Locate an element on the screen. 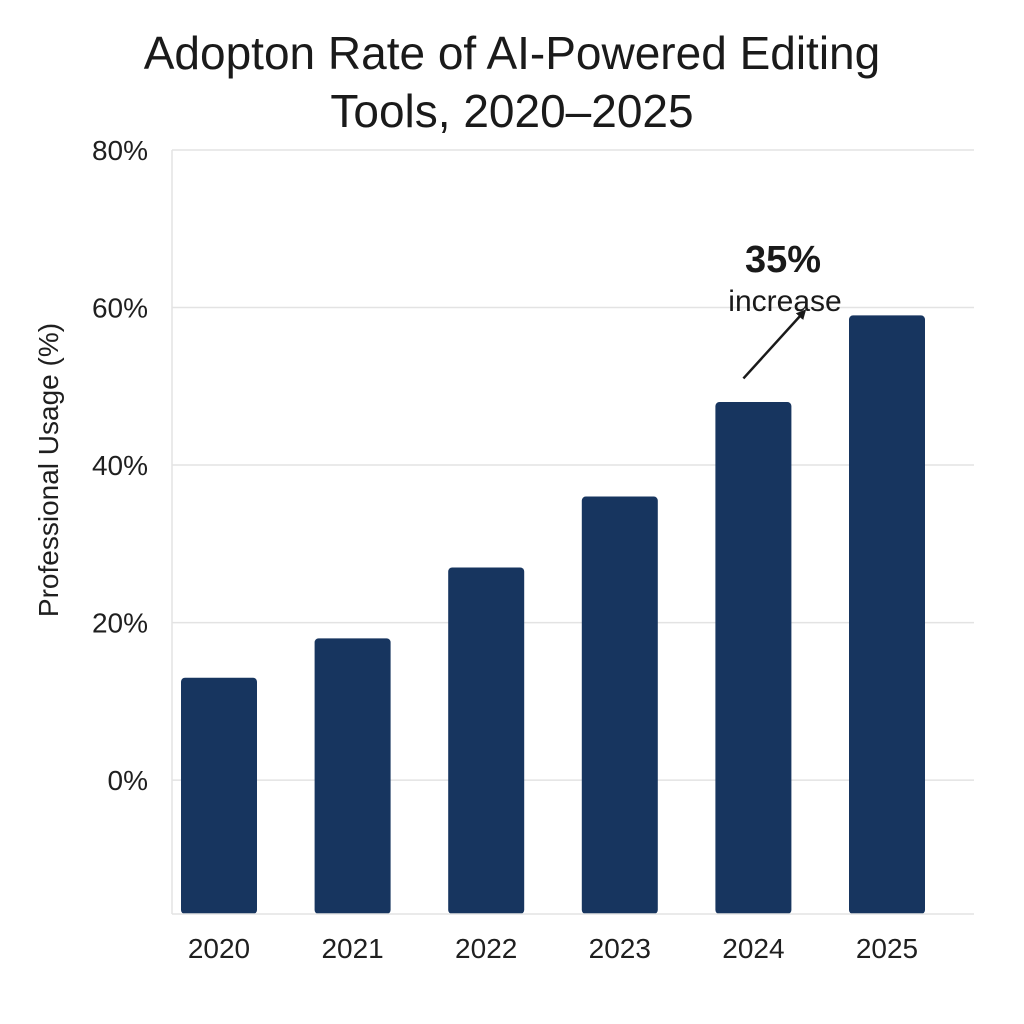  x-tick-labels: 2020 2021 2022 2023 2024 2025 is located at coordinates (553, 948).